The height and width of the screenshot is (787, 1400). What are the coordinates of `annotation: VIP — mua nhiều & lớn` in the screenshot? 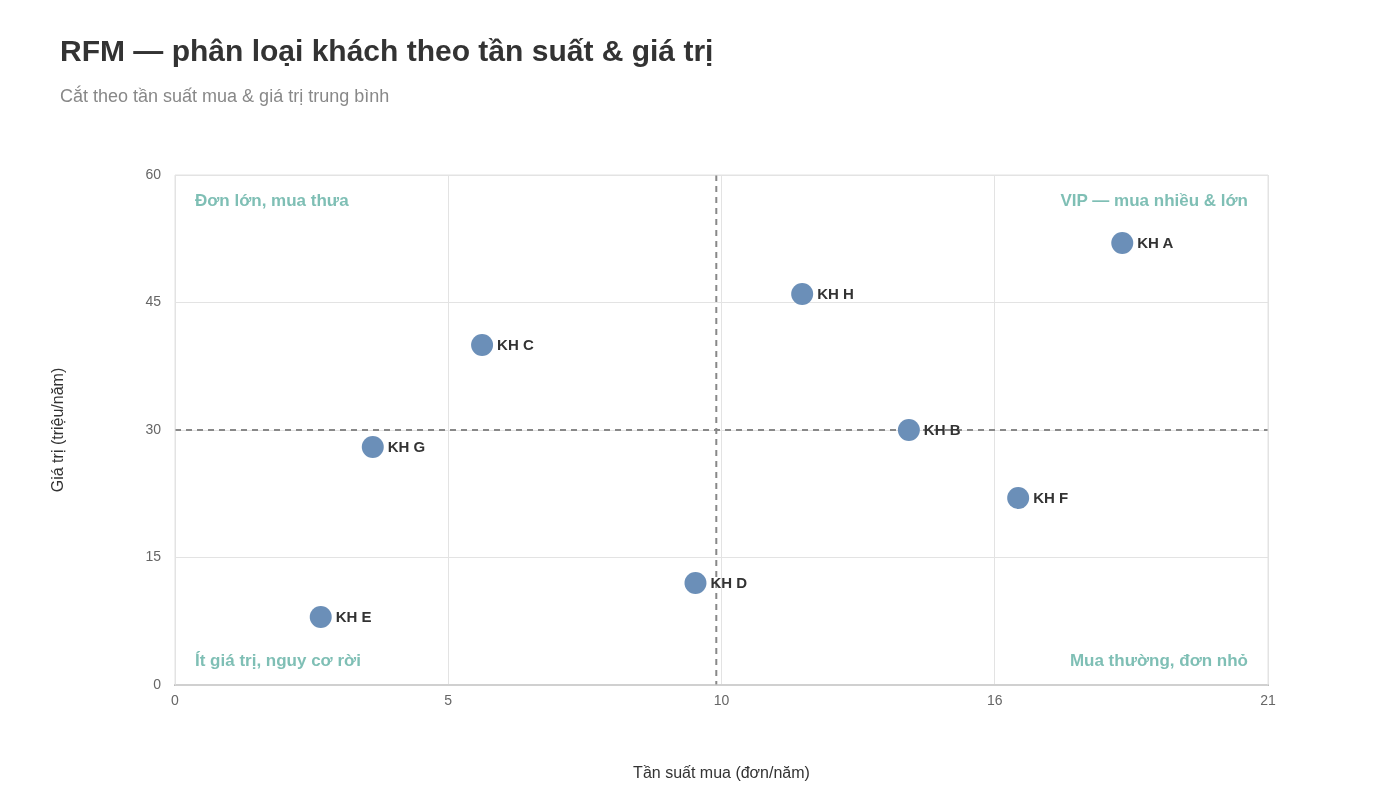 It's located at (1154, 200).